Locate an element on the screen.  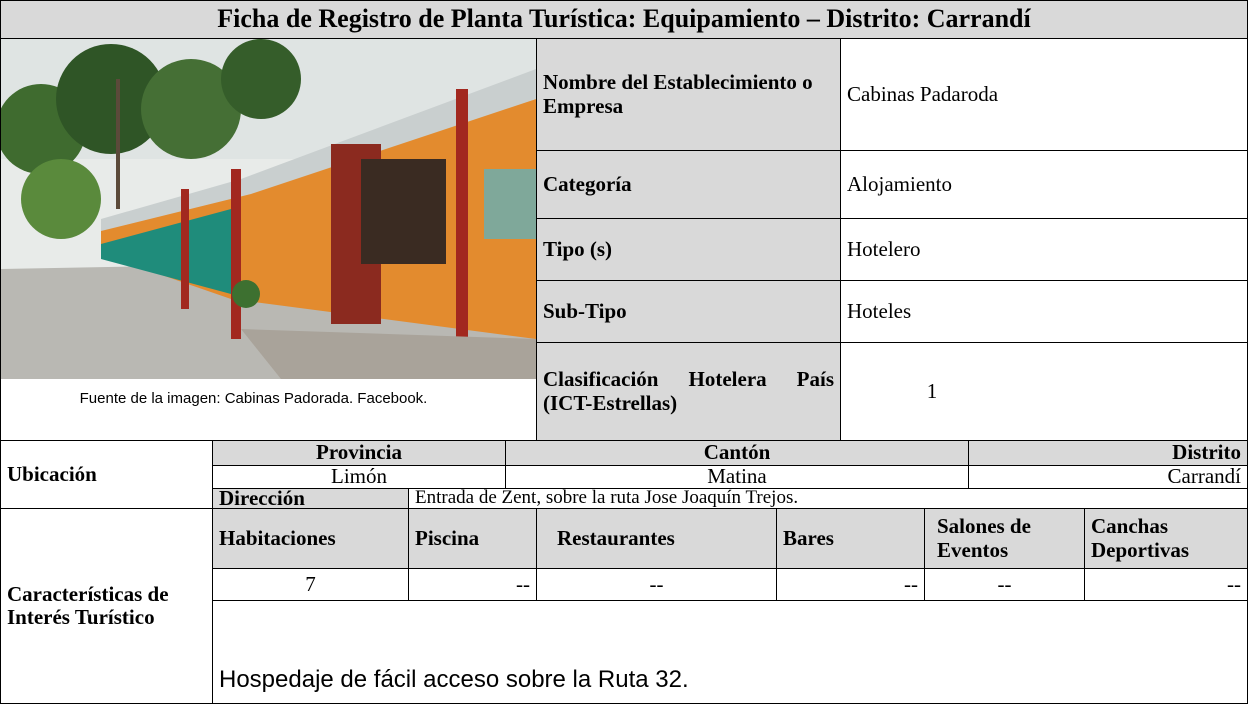
address-label: Dirección is located at coordinates (310, 498).